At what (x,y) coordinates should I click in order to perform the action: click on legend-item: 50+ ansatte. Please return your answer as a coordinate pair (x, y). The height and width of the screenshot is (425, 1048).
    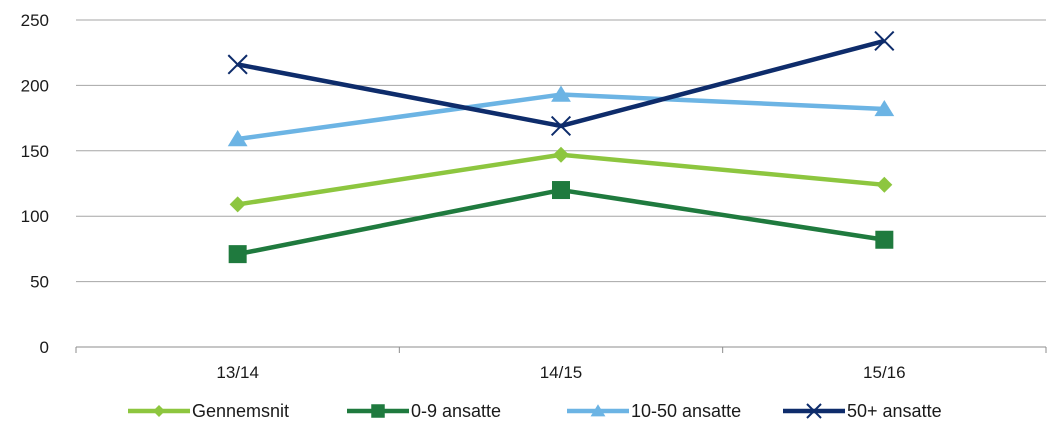
    Looking at the image, I should click on (862, 411).